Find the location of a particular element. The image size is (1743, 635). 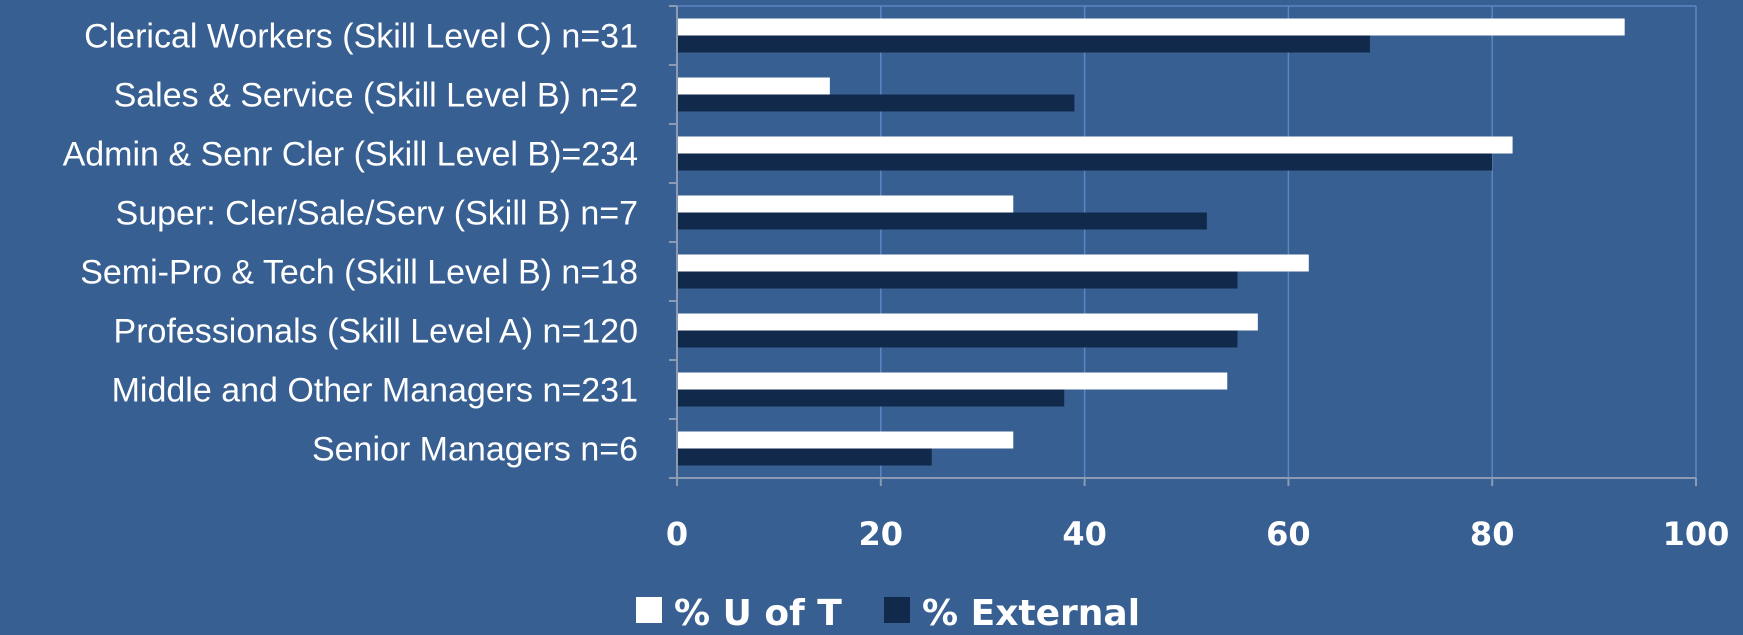

legend-swatch-external is located at coordinates (897, 610).